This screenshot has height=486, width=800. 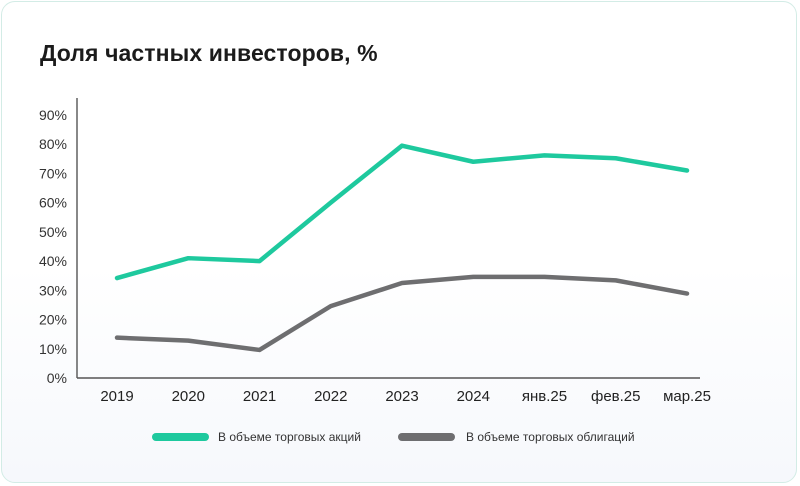 I want to click on x-tick-label: 2021, so click(x=259, y=396).